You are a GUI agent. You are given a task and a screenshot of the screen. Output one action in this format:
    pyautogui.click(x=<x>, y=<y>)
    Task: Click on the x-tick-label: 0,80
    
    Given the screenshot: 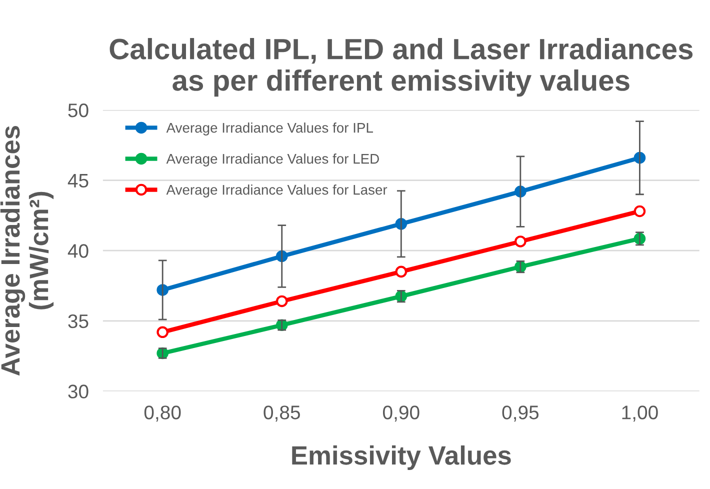 What is the action you would take?
    pyautogui.click(x=162, y=414)
    